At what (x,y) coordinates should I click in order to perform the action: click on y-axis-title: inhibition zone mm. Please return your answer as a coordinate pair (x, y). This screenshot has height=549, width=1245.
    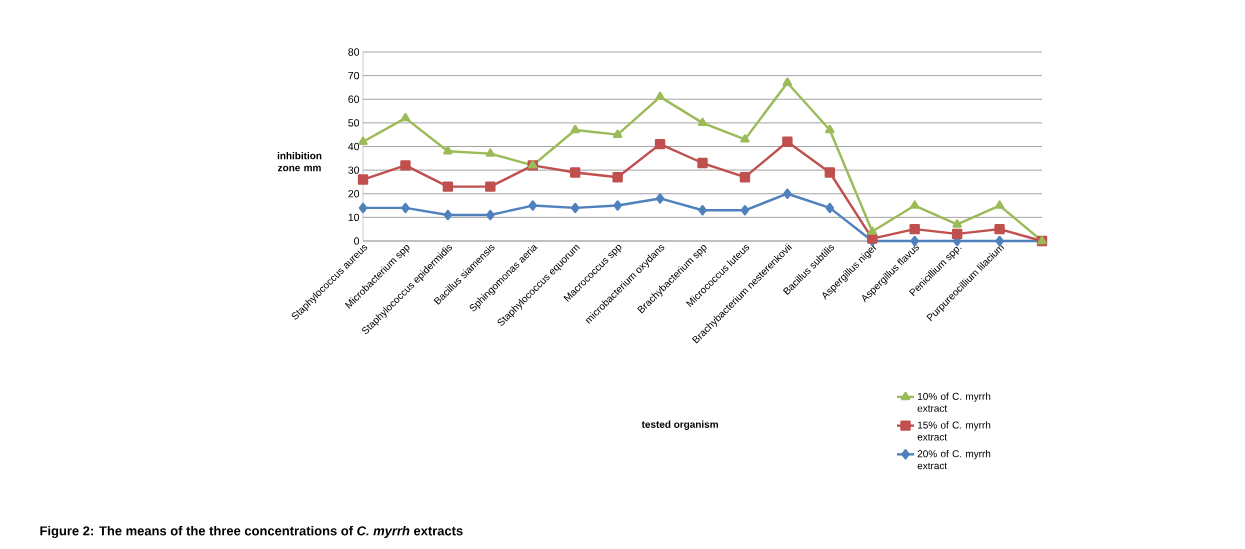
    Looking at the image, I should click on (299, 161).